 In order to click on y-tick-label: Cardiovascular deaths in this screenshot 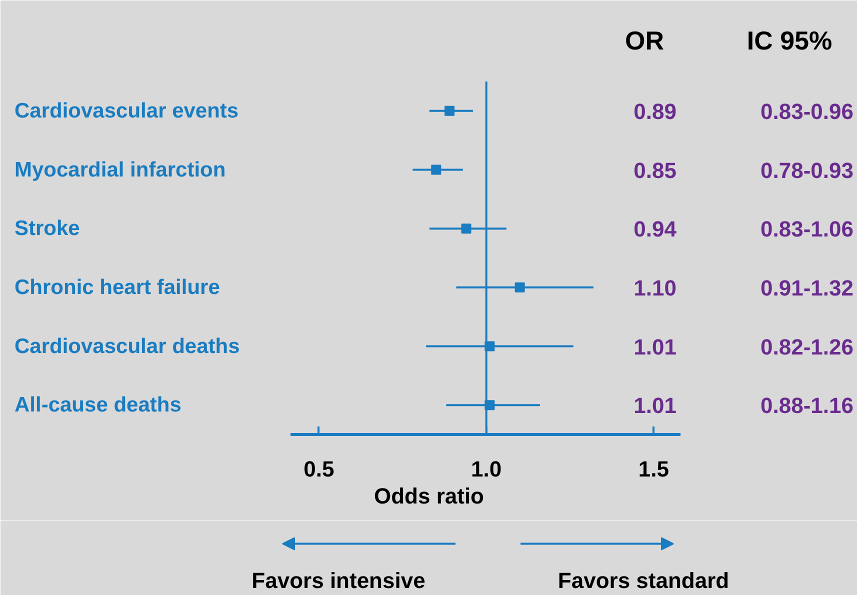, I will do `click(127, 346)`.